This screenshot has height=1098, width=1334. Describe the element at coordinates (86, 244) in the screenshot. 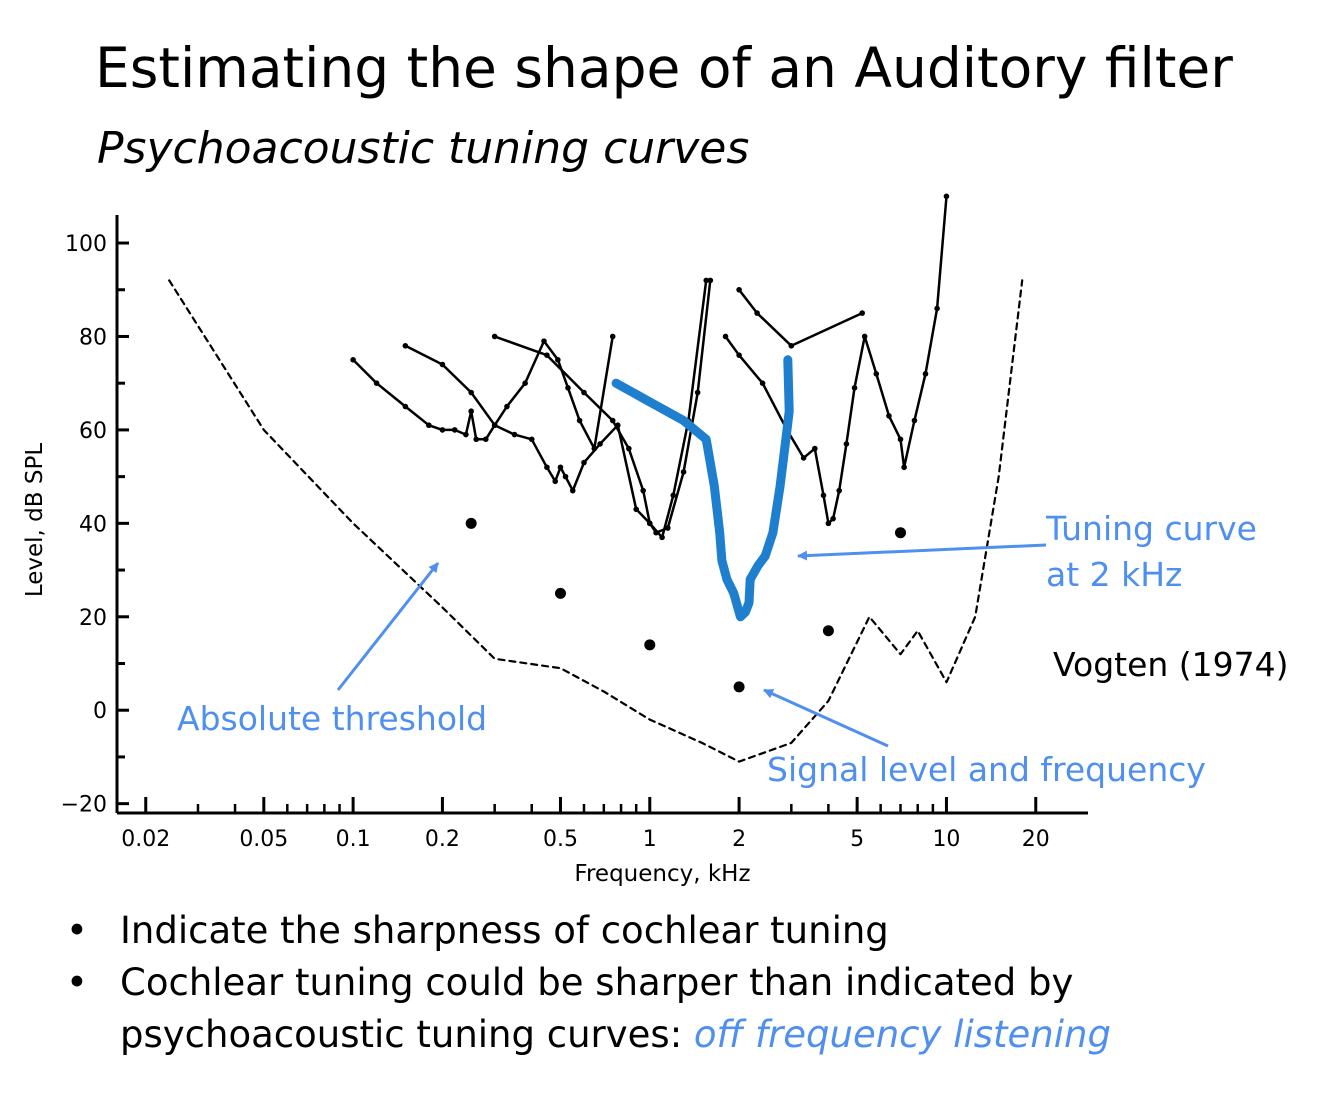

I see `y-tick-label: 100` at that location.